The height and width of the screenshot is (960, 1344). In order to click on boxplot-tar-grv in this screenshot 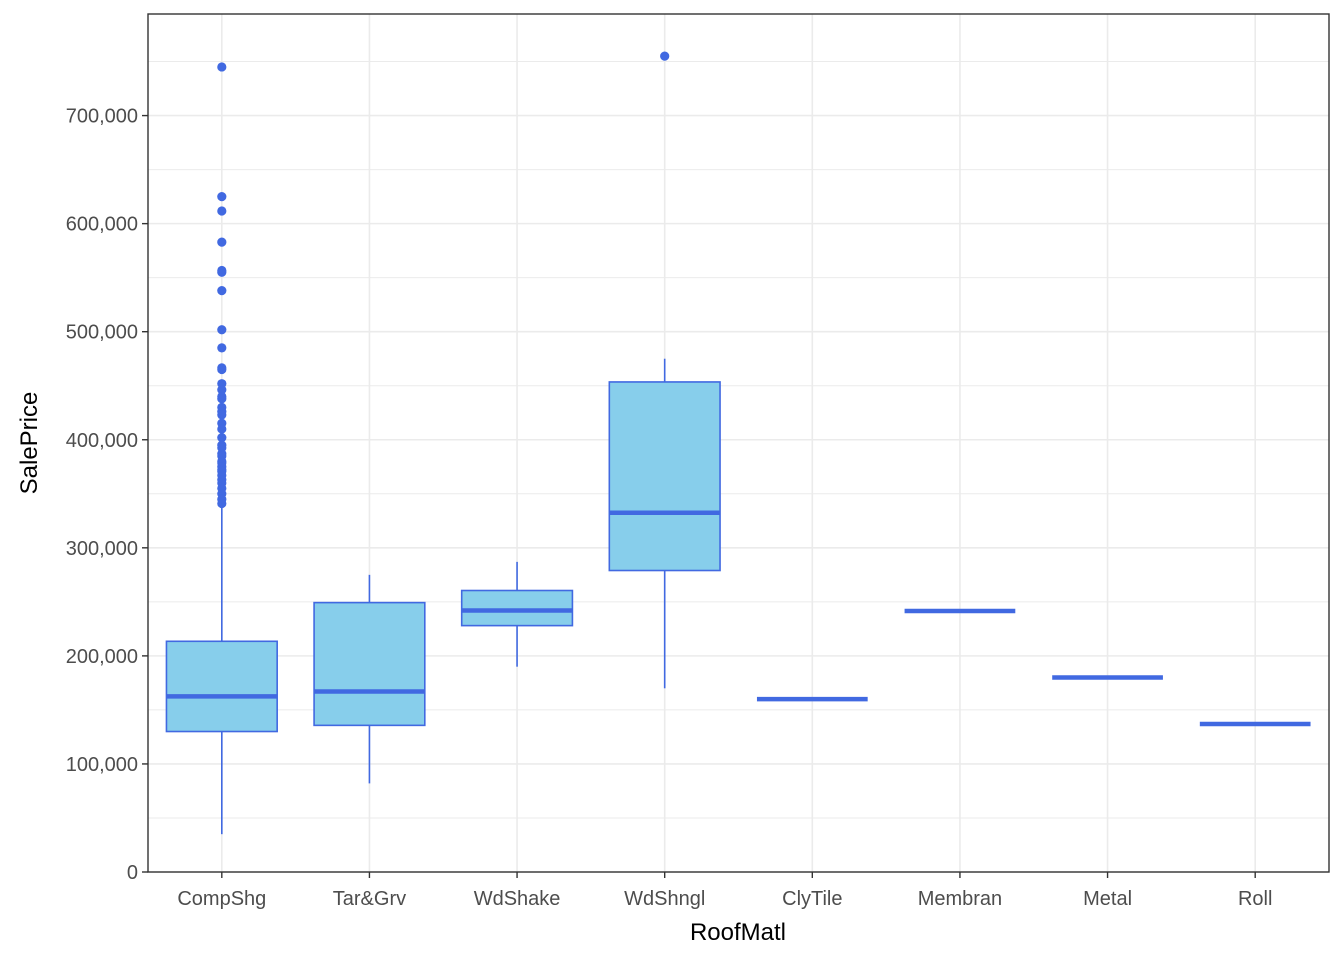, I will do `click(369, 679)`.